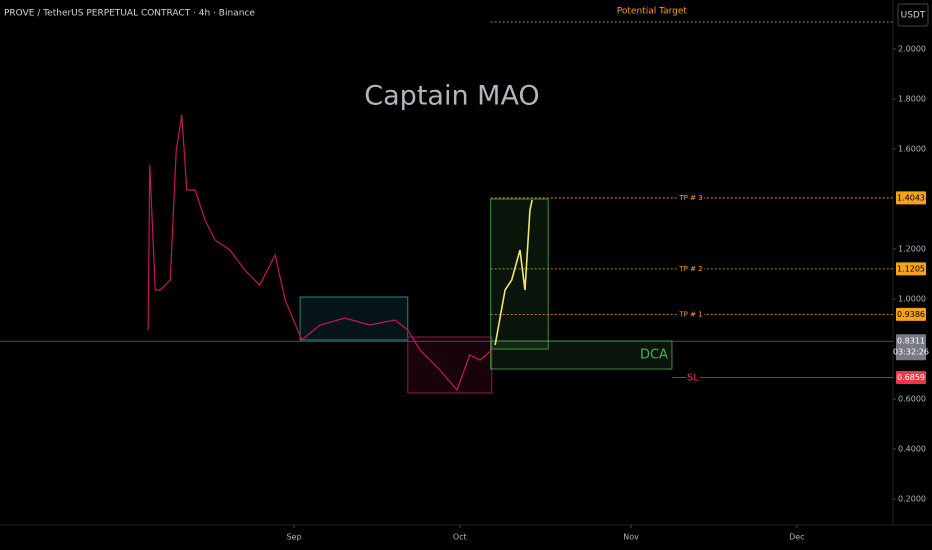 The height and width of the screenshot is (550, 932). I want to click on price-tag-label: 1.1205, so click(911, 268).